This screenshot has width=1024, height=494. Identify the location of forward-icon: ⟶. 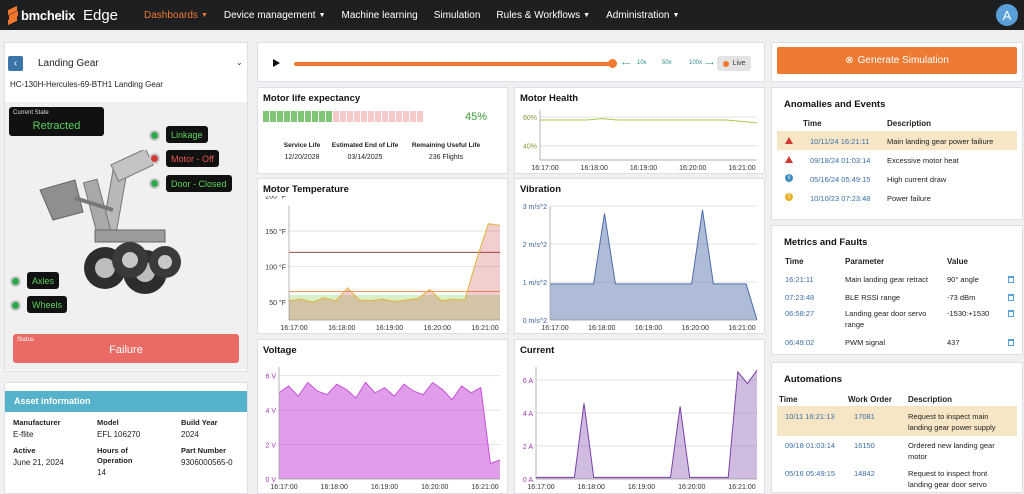
(709, 64).